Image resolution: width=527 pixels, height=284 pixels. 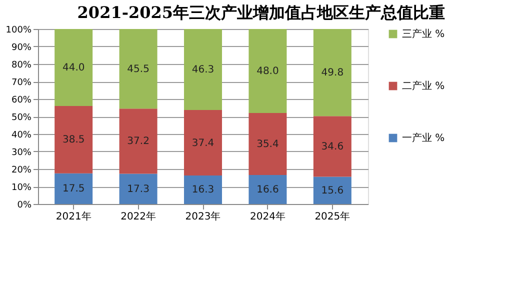 What do you see at coordinates (423, 34) in the screenshot?
I see `legend-label: 三产业 %` at bounding box center [423, 34].